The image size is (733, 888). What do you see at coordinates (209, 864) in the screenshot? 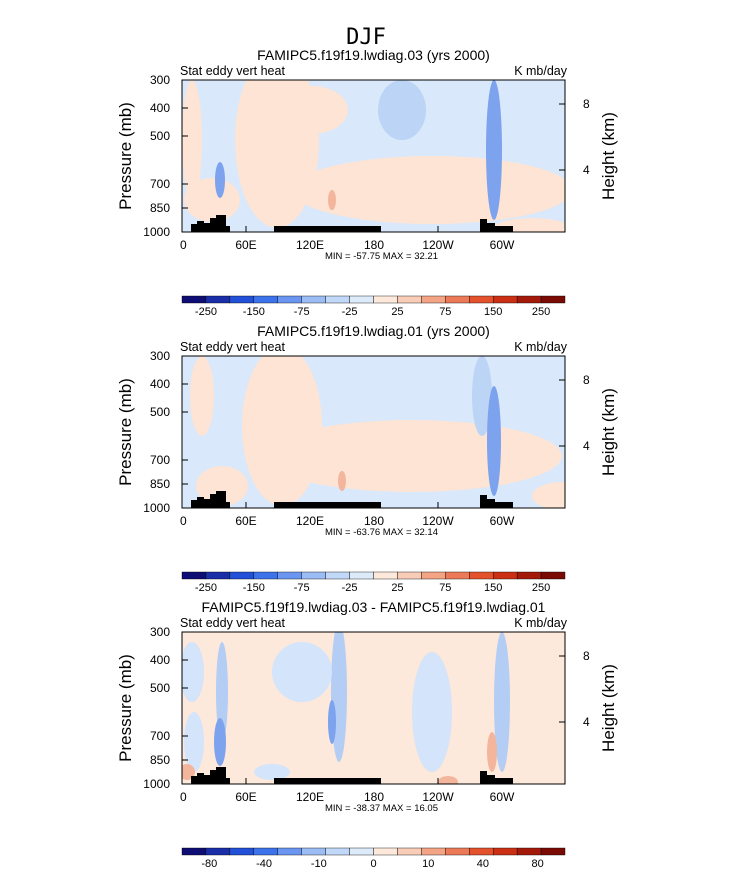
I see `colorbar-label: -80` at bounding box center [209, 864].